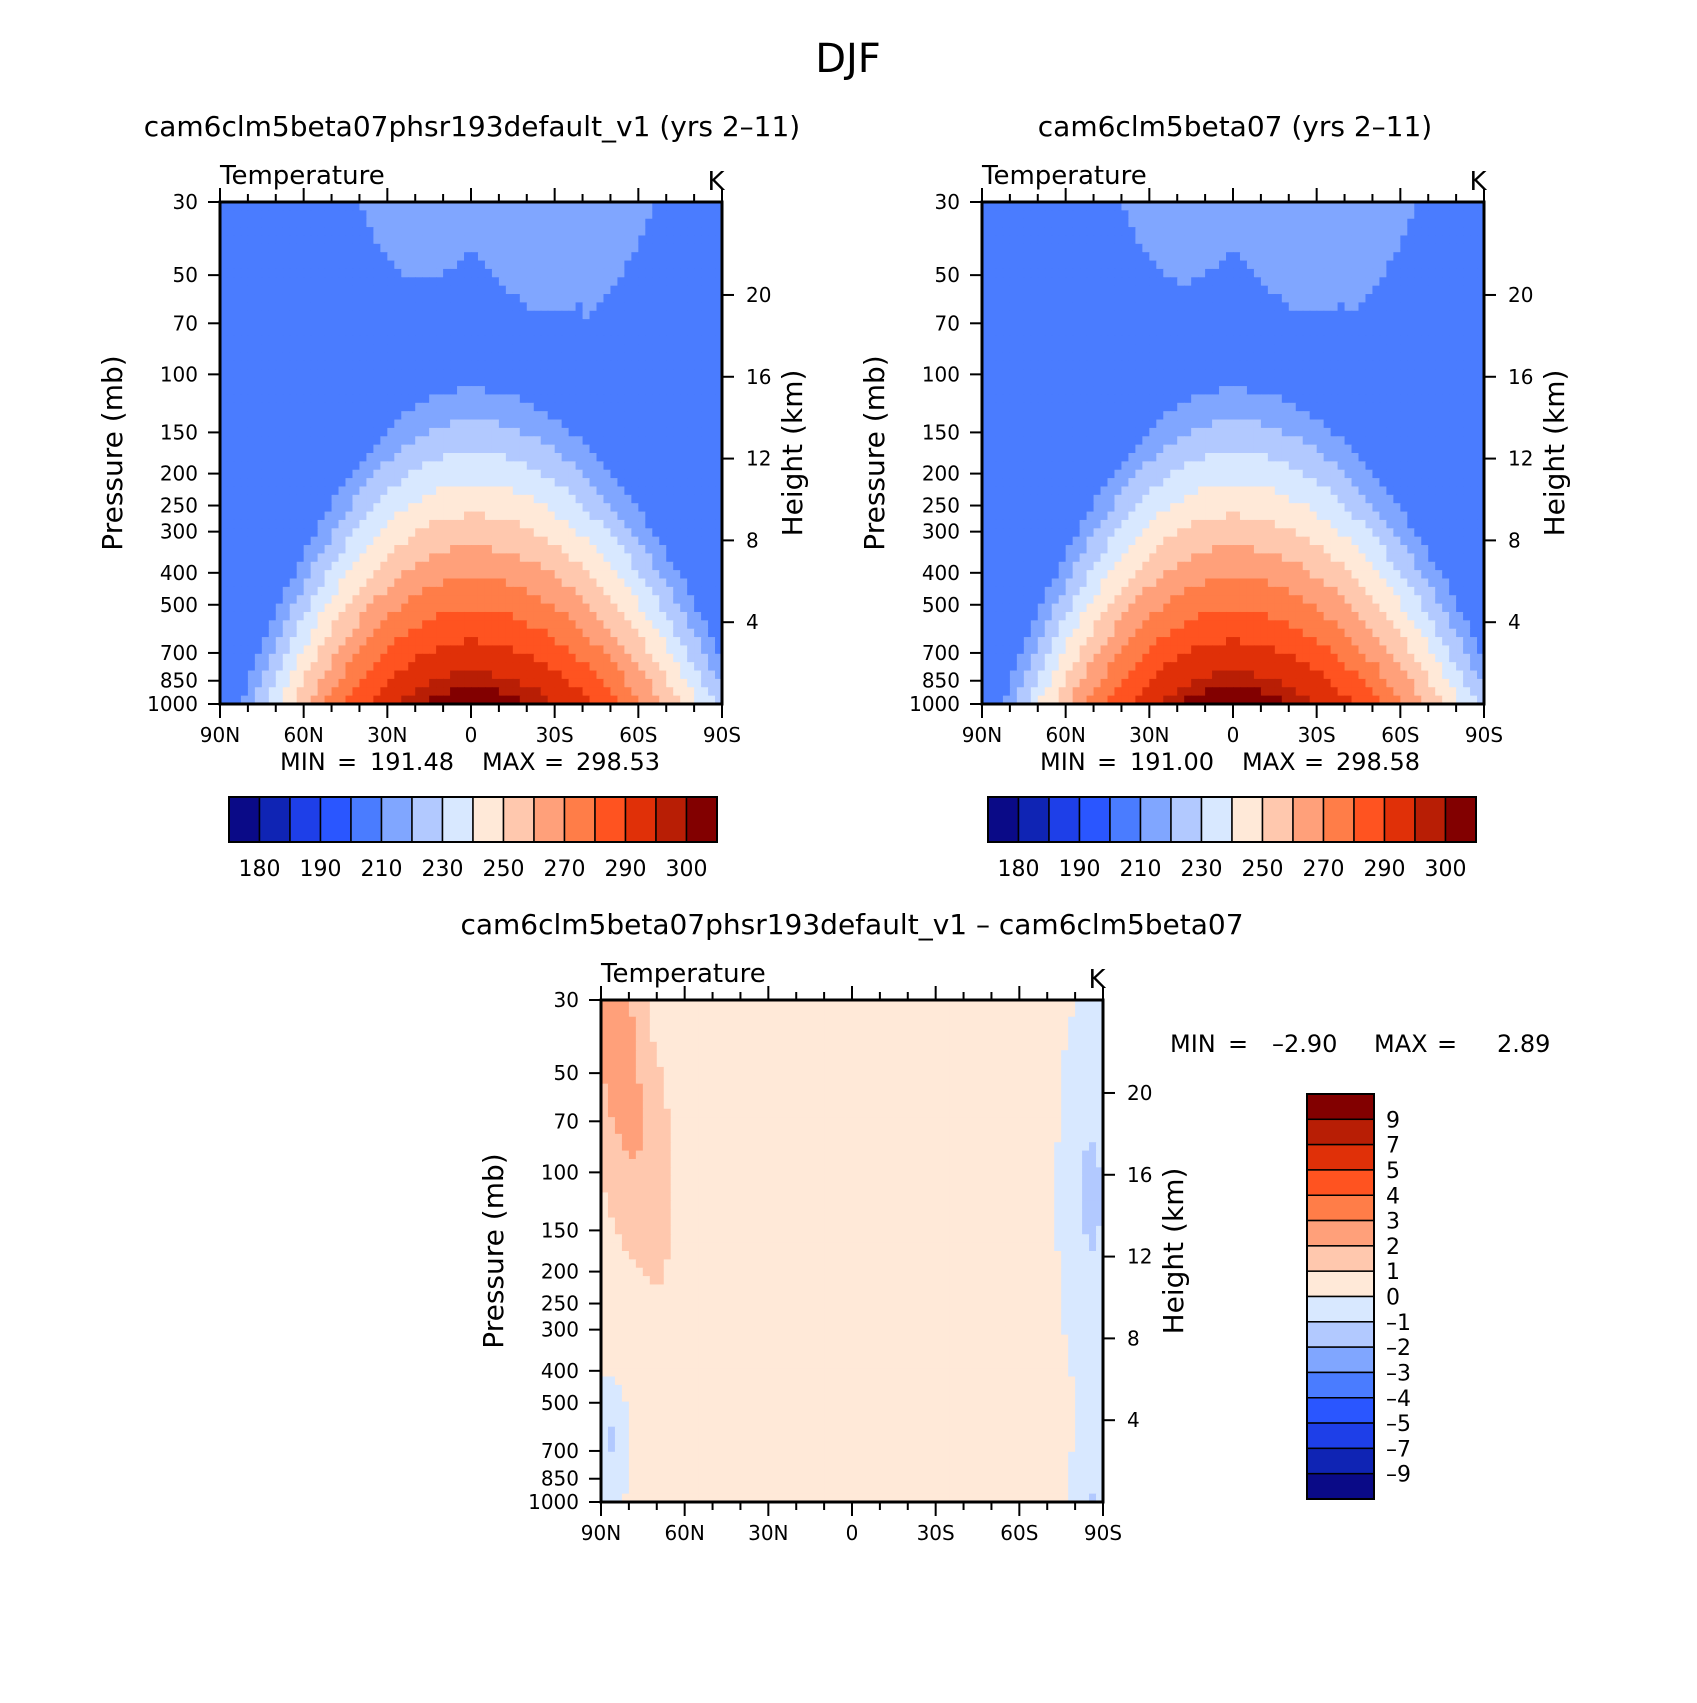 The image size is (1697, 1703). I want to click on x-tick-label: 90N, so click(220, 735).